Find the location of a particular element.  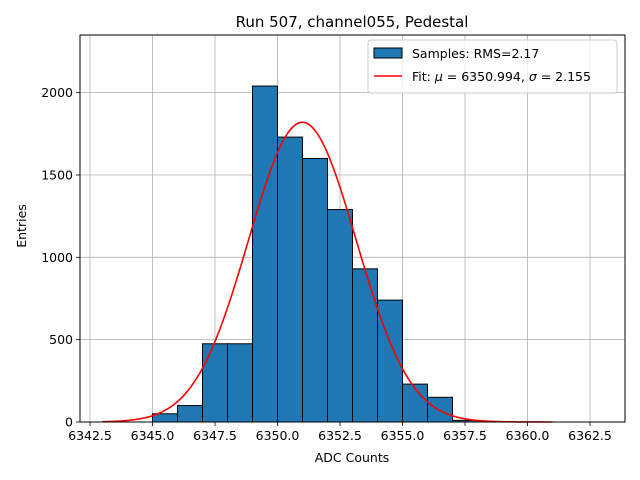

y-tick-label: 1500 is located at coordinates (57, 174).